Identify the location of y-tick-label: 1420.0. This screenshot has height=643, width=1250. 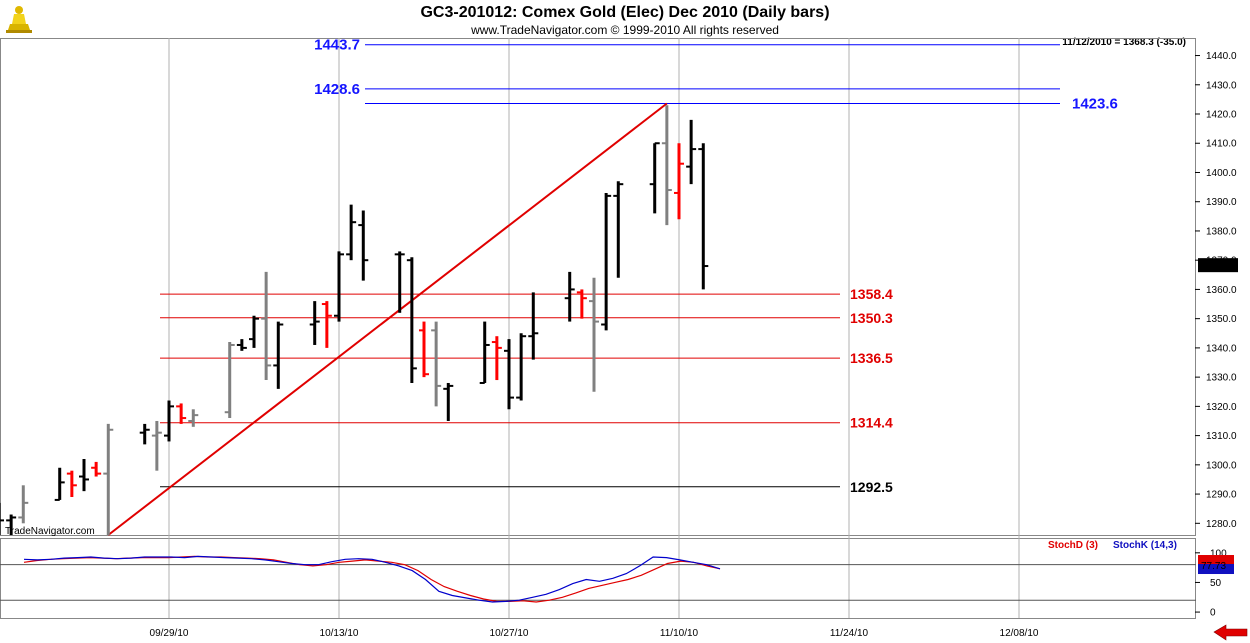
(1221, 115).